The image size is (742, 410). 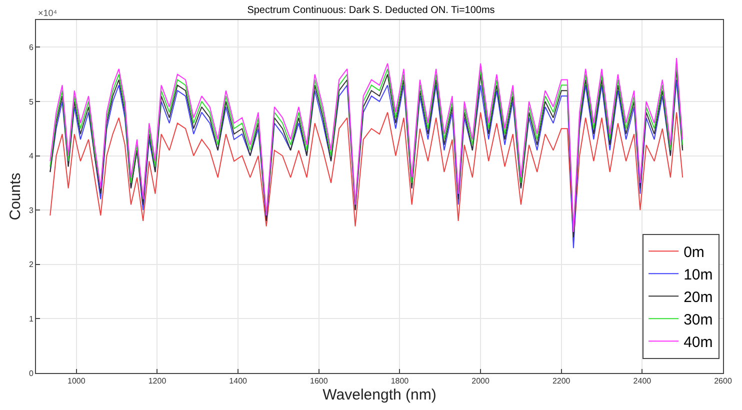 What do you see at coordinates (561, 381) in the screenshot?
I see `x-tick-label: 2200` at bounding box center [561, 381].